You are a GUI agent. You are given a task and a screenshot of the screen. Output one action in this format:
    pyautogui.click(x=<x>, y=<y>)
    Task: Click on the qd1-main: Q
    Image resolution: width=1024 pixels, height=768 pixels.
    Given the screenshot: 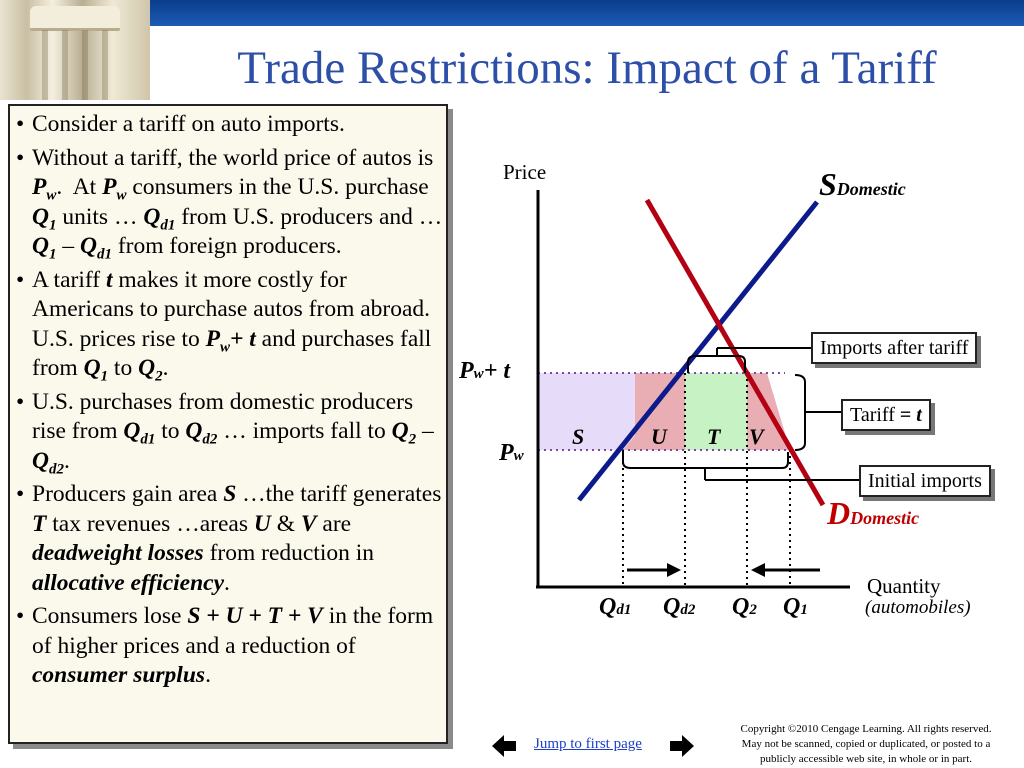 What is the action you would take?
    pyautogui.click(x=608, y=607)
    